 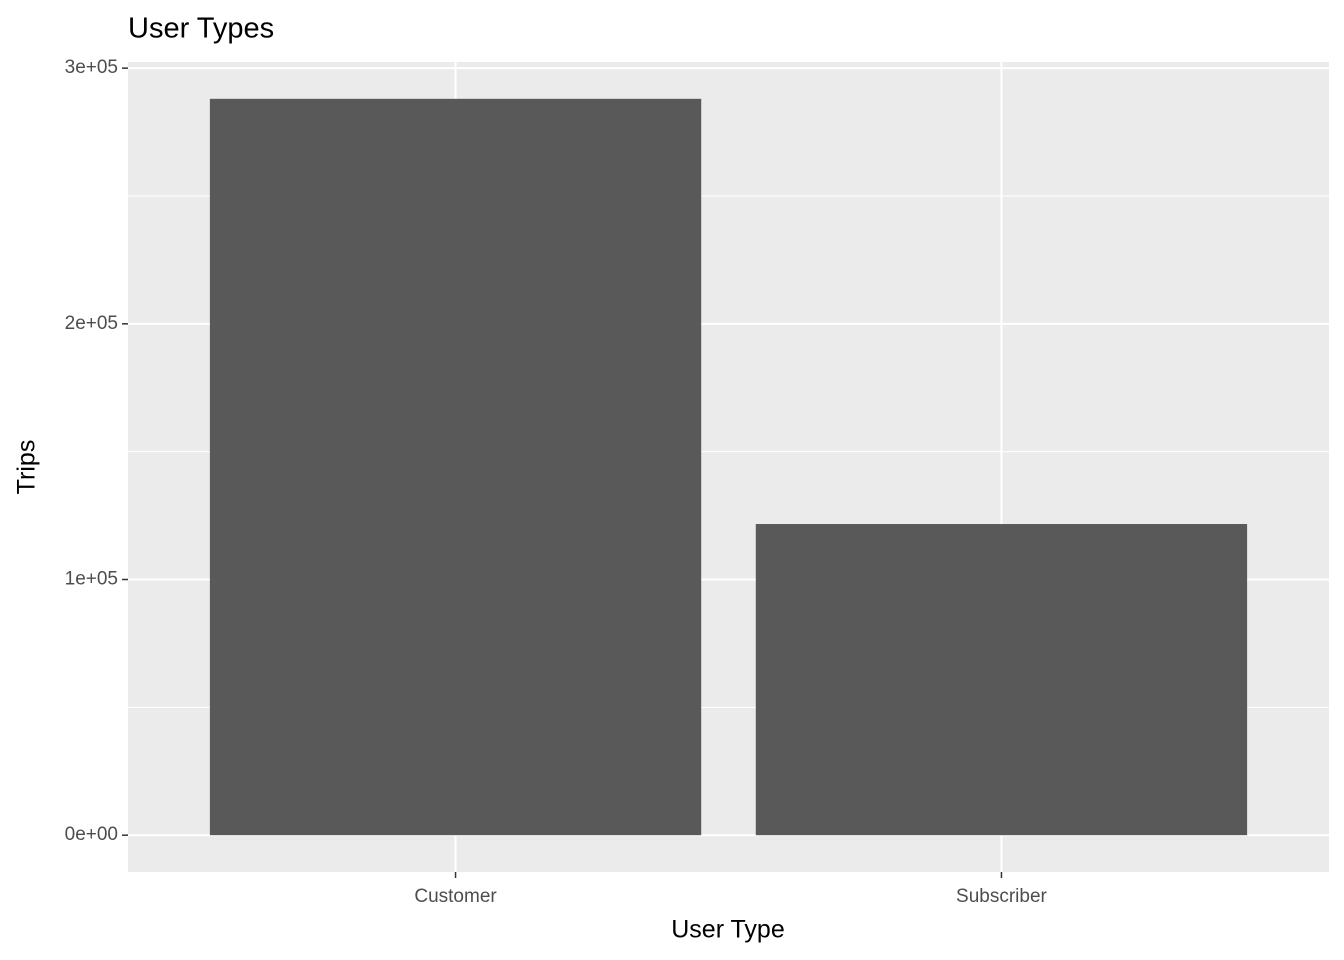 I want to click on chart-title: User Types, so click(x=201, y=29).